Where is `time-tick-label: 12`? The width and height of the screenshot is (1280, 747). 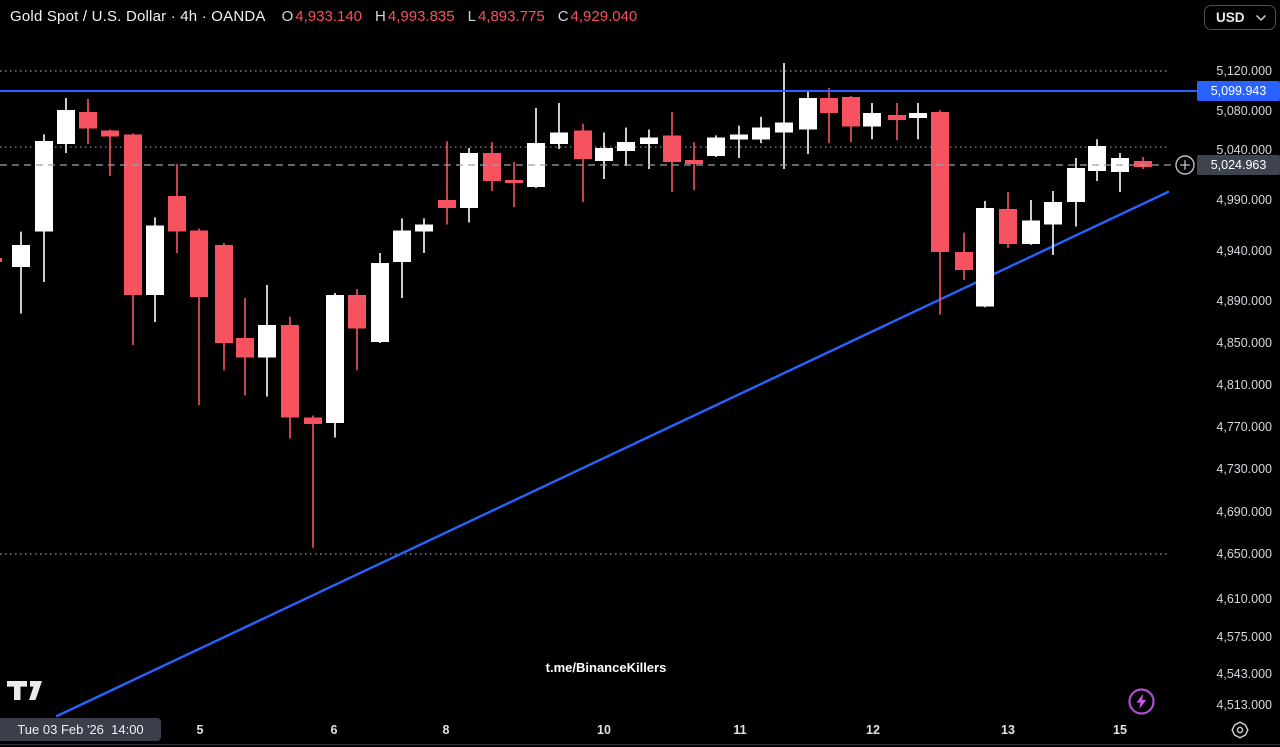 time-tick-label: 12 is located at coordinates (873, 730).